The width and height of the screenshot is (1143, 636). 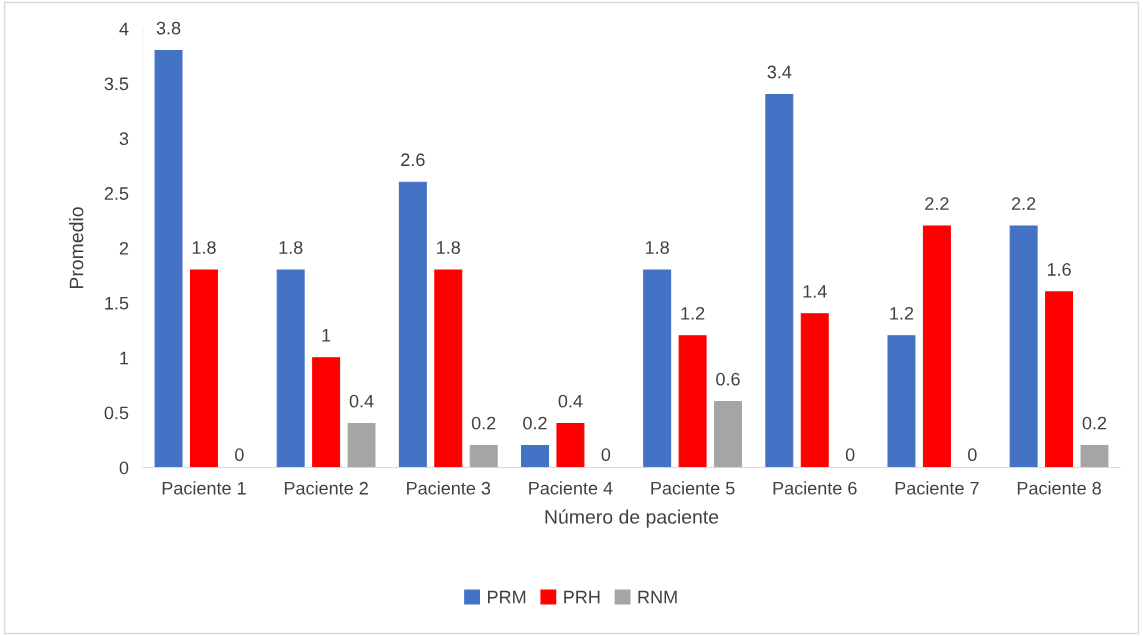 I want to click on x-tick-label: Paciente 5, so click(x=693, y=488).